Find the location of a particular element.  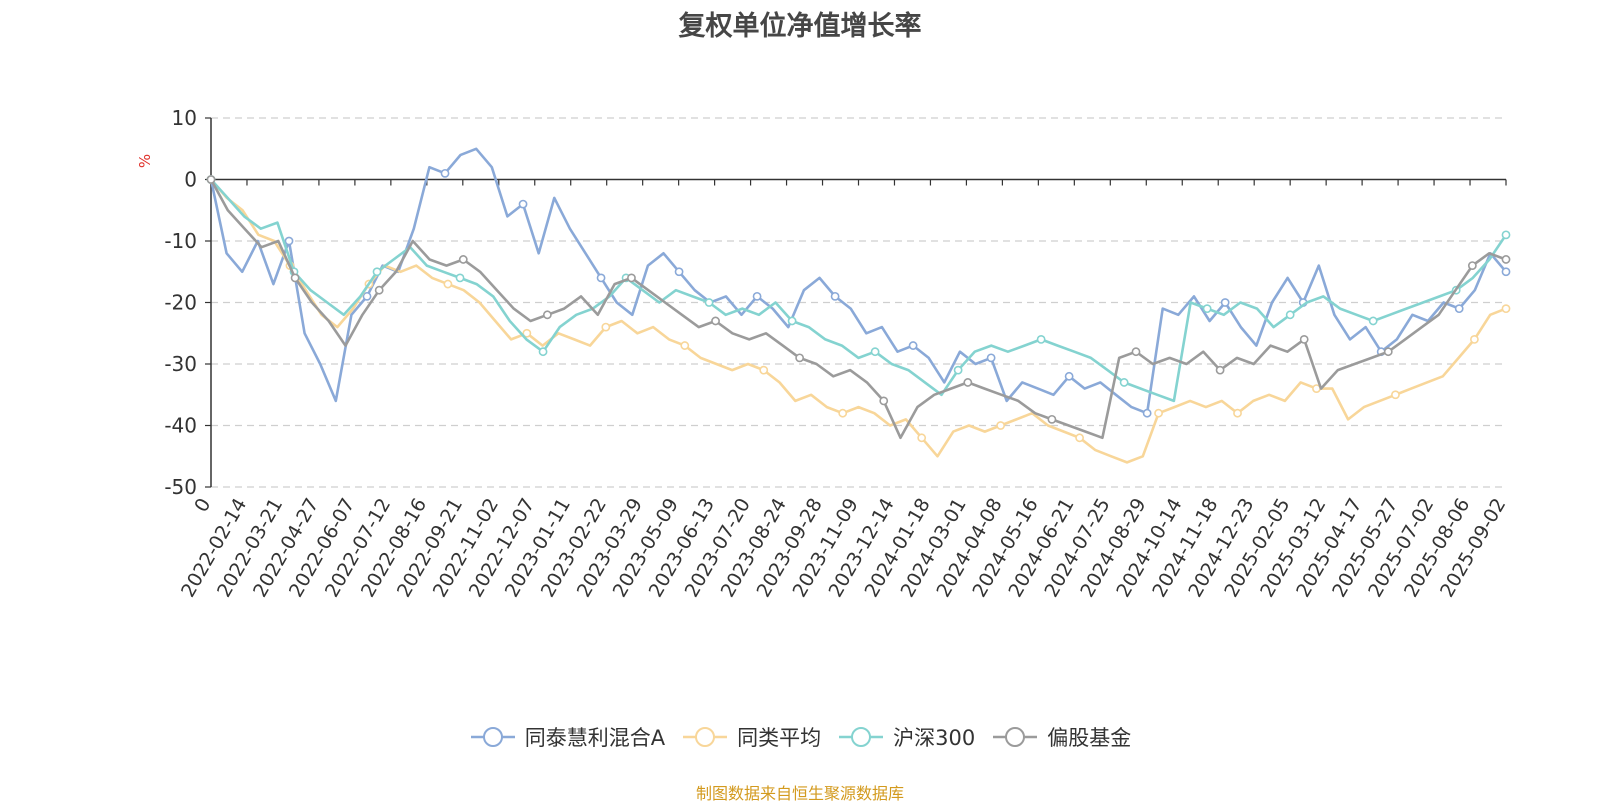

legend-item: 偏股基金 is located at coordinates (1061, 737).